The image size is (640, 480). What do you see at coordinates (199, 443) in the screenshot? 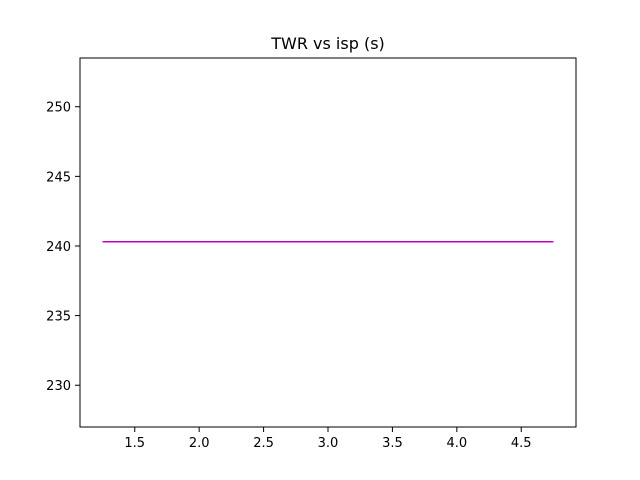
I see `x-tick-label-2: 2.0` at bounding box center [199, 443].